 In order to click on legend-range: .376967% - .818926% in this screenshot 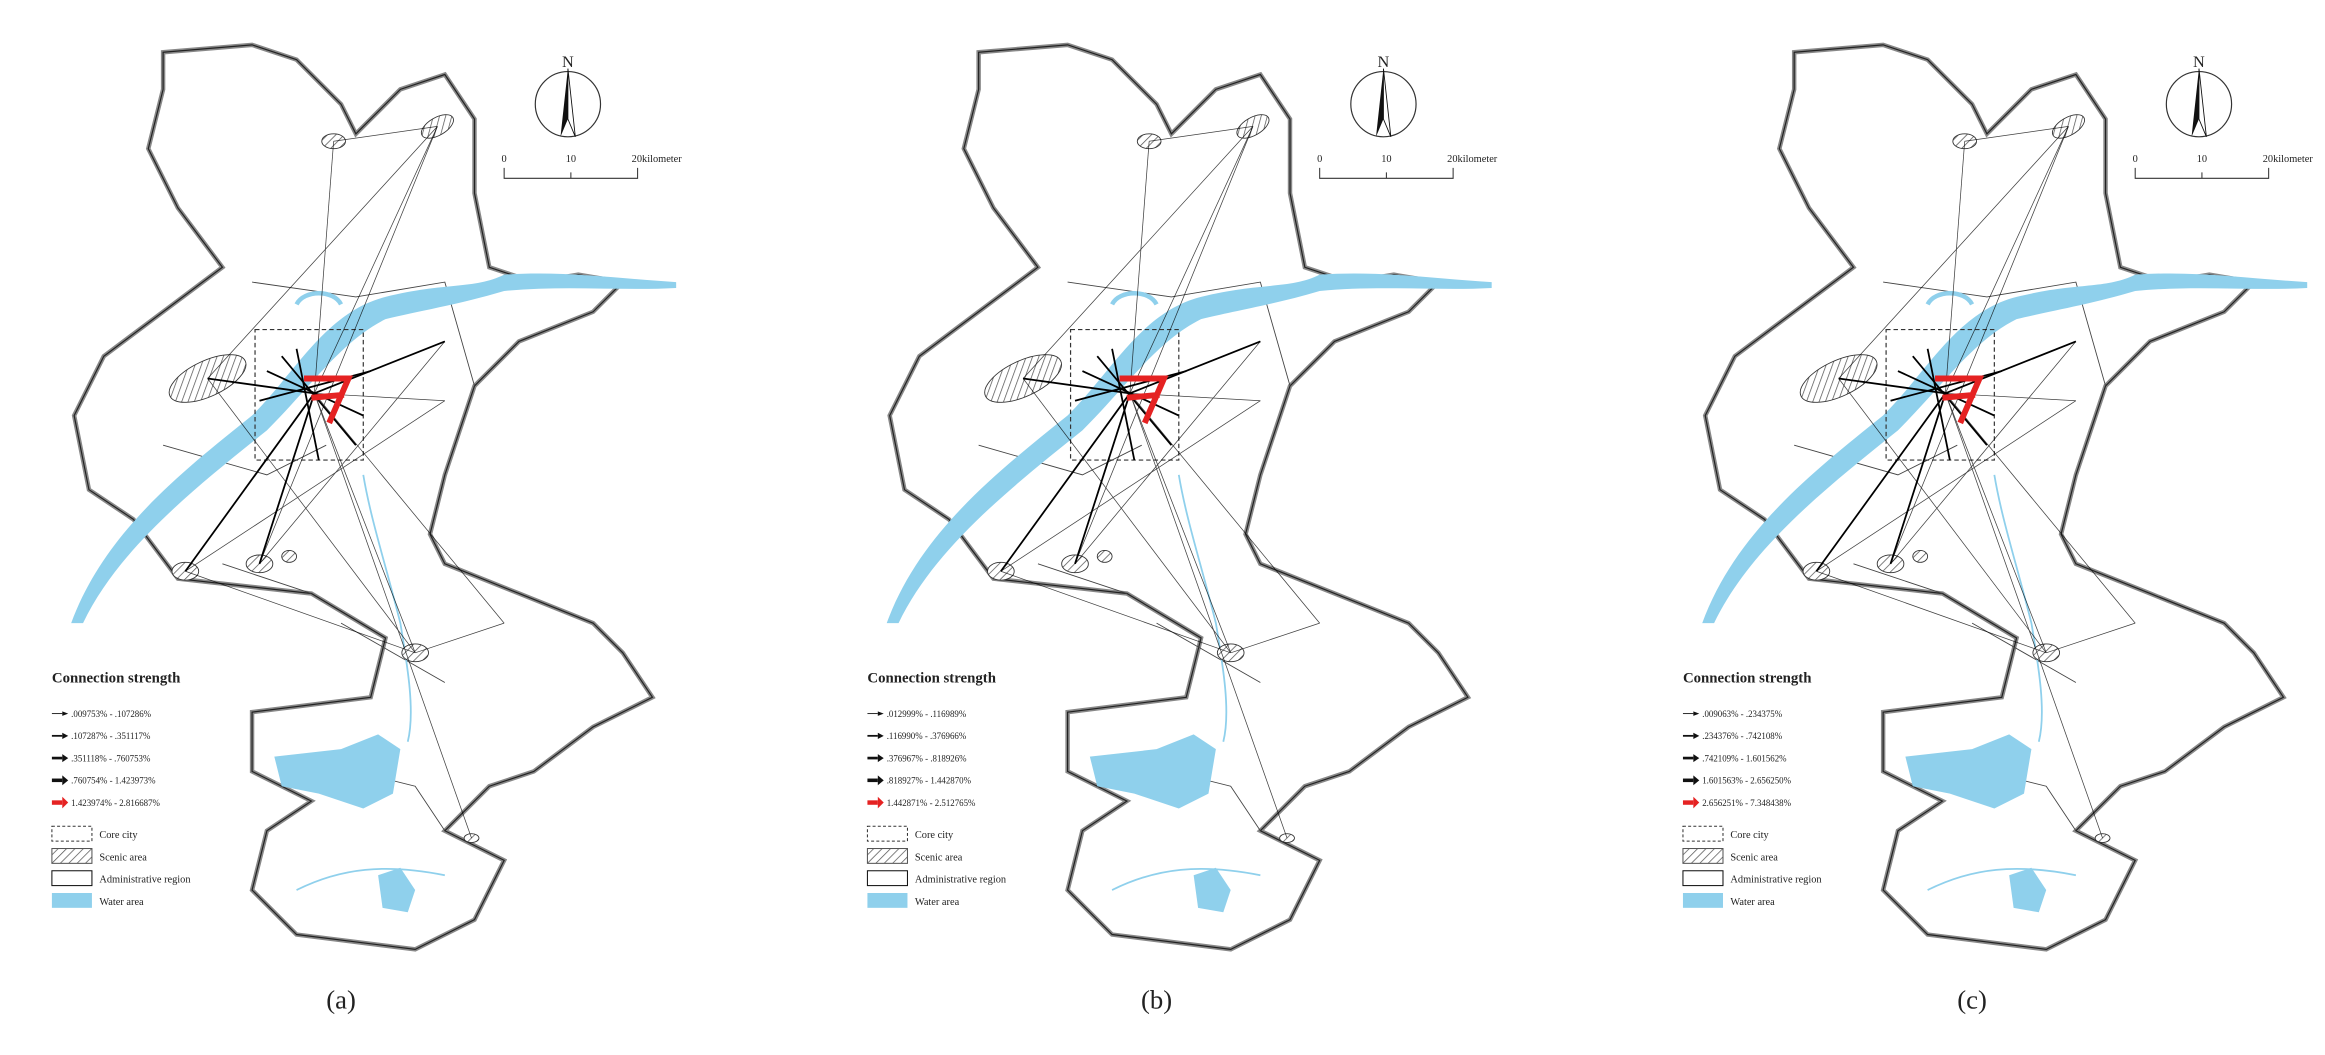, I will do `click(927, 758)`.